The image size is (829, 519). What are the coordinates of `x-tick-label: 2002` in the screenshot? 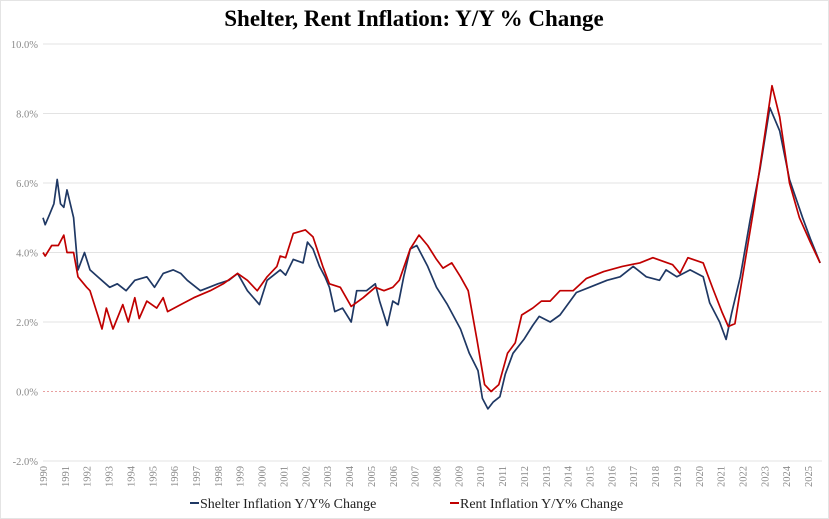 It's located at (306, 476).